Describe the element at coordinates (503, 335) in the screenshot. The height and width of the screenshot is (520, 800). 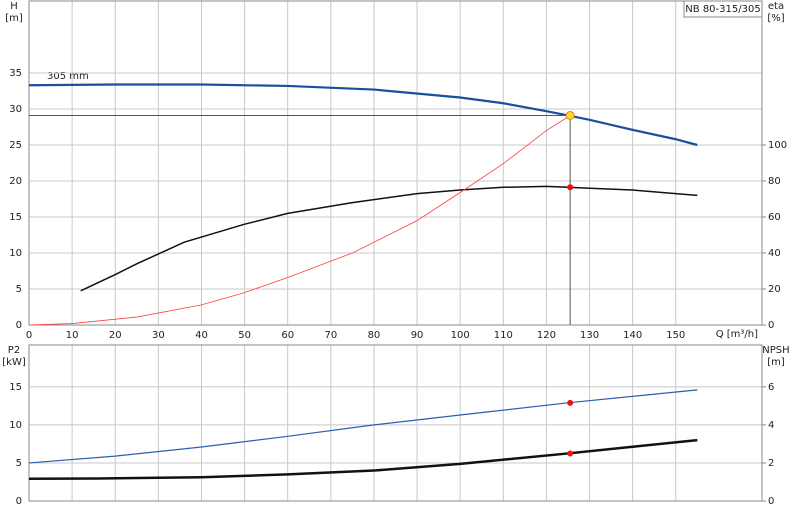
I see `x-tick-label: 110` at that location.